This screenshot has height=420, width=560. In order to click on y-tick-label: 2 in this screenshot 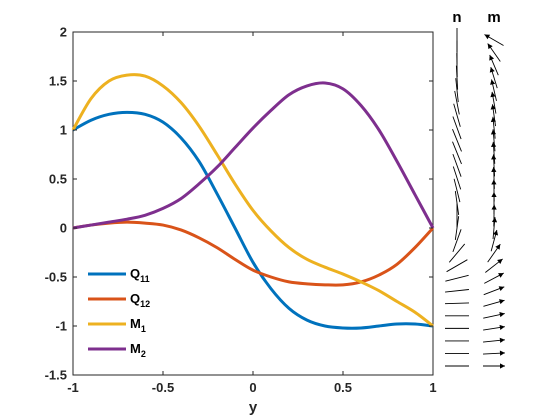, I will do `click(63, 32)`.